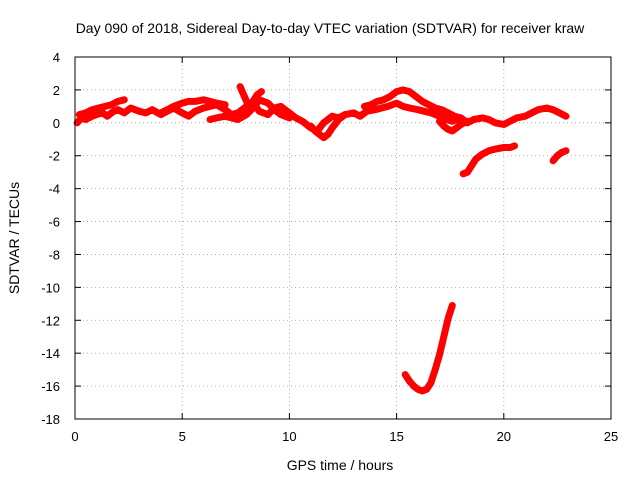  I want to click on series-arc-main, so click(321, 117).